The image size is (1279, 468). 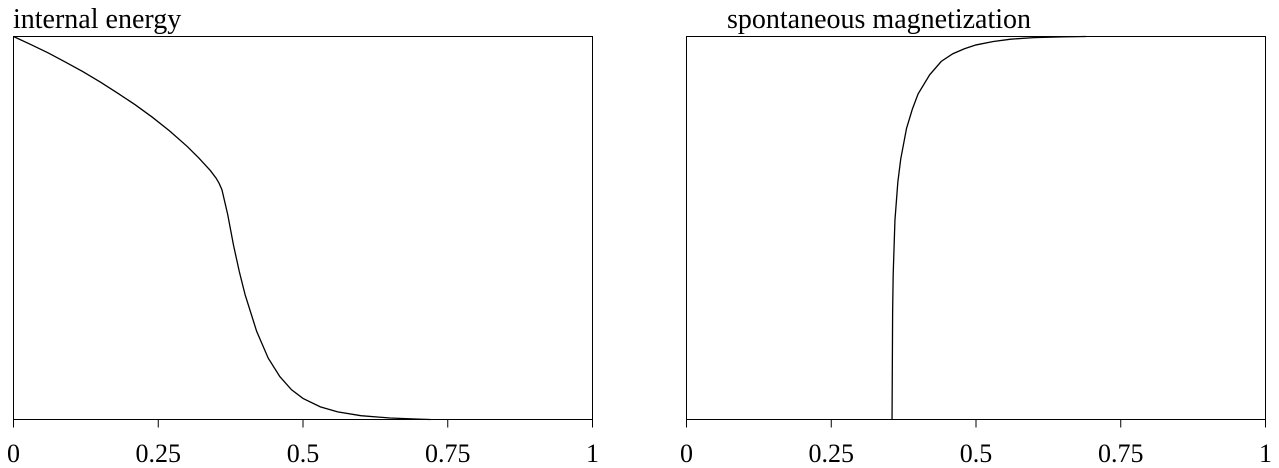 What do you see at coordinates (879, 19) in the screenshot?
I see `panel-title: spontaneous magnetization` at bounding box center [879, 19].